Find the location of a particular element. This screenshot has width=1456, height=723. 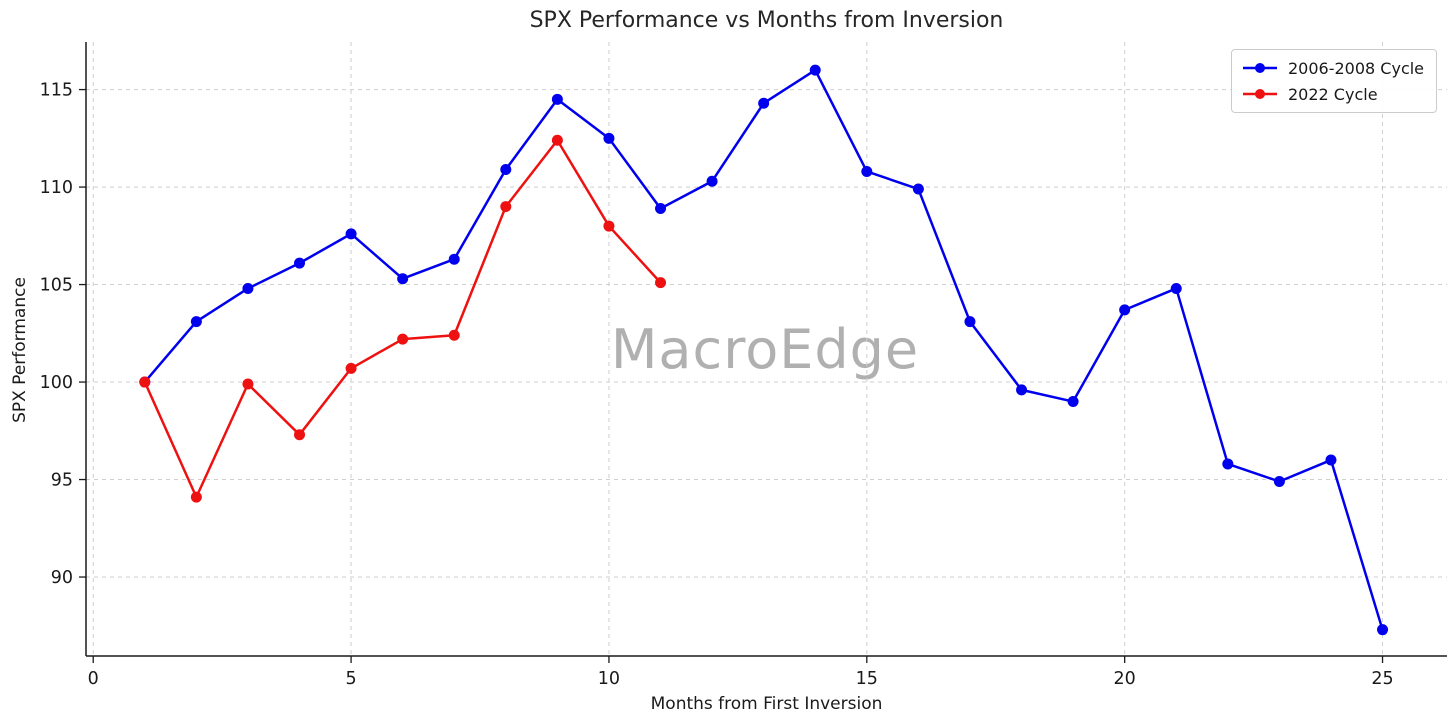

x-tick-label: 5 is located at coordinates (351, 679).